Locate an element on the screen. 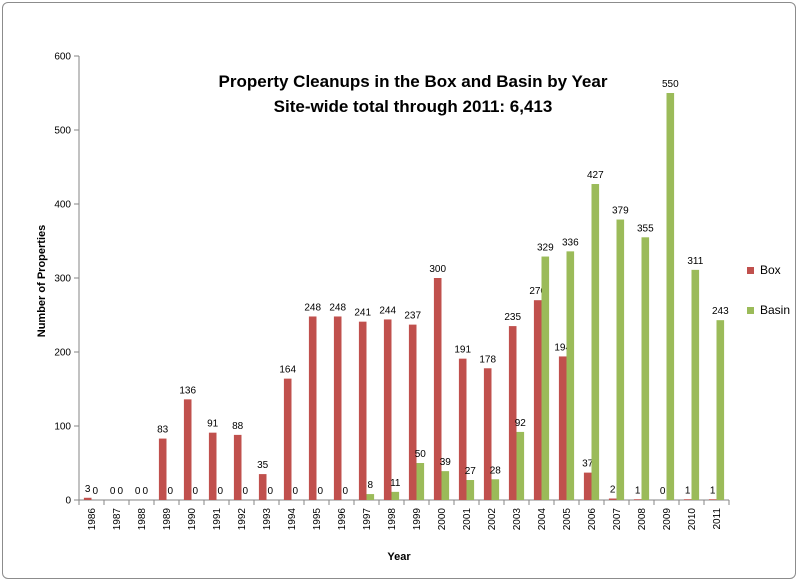 The width and height of the screenshot is (800, 583). data-label-box: 194 is located at coordinates (562, 347).